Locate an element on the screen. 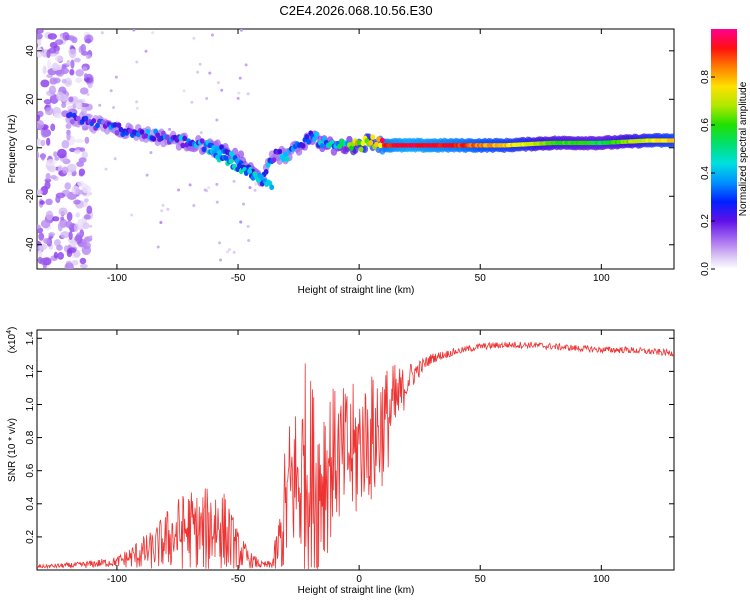 Image resolution: width=750 pixels, height=600 pixels. snr-multiplier-exp: 4 is located at coordinates (9, 332).